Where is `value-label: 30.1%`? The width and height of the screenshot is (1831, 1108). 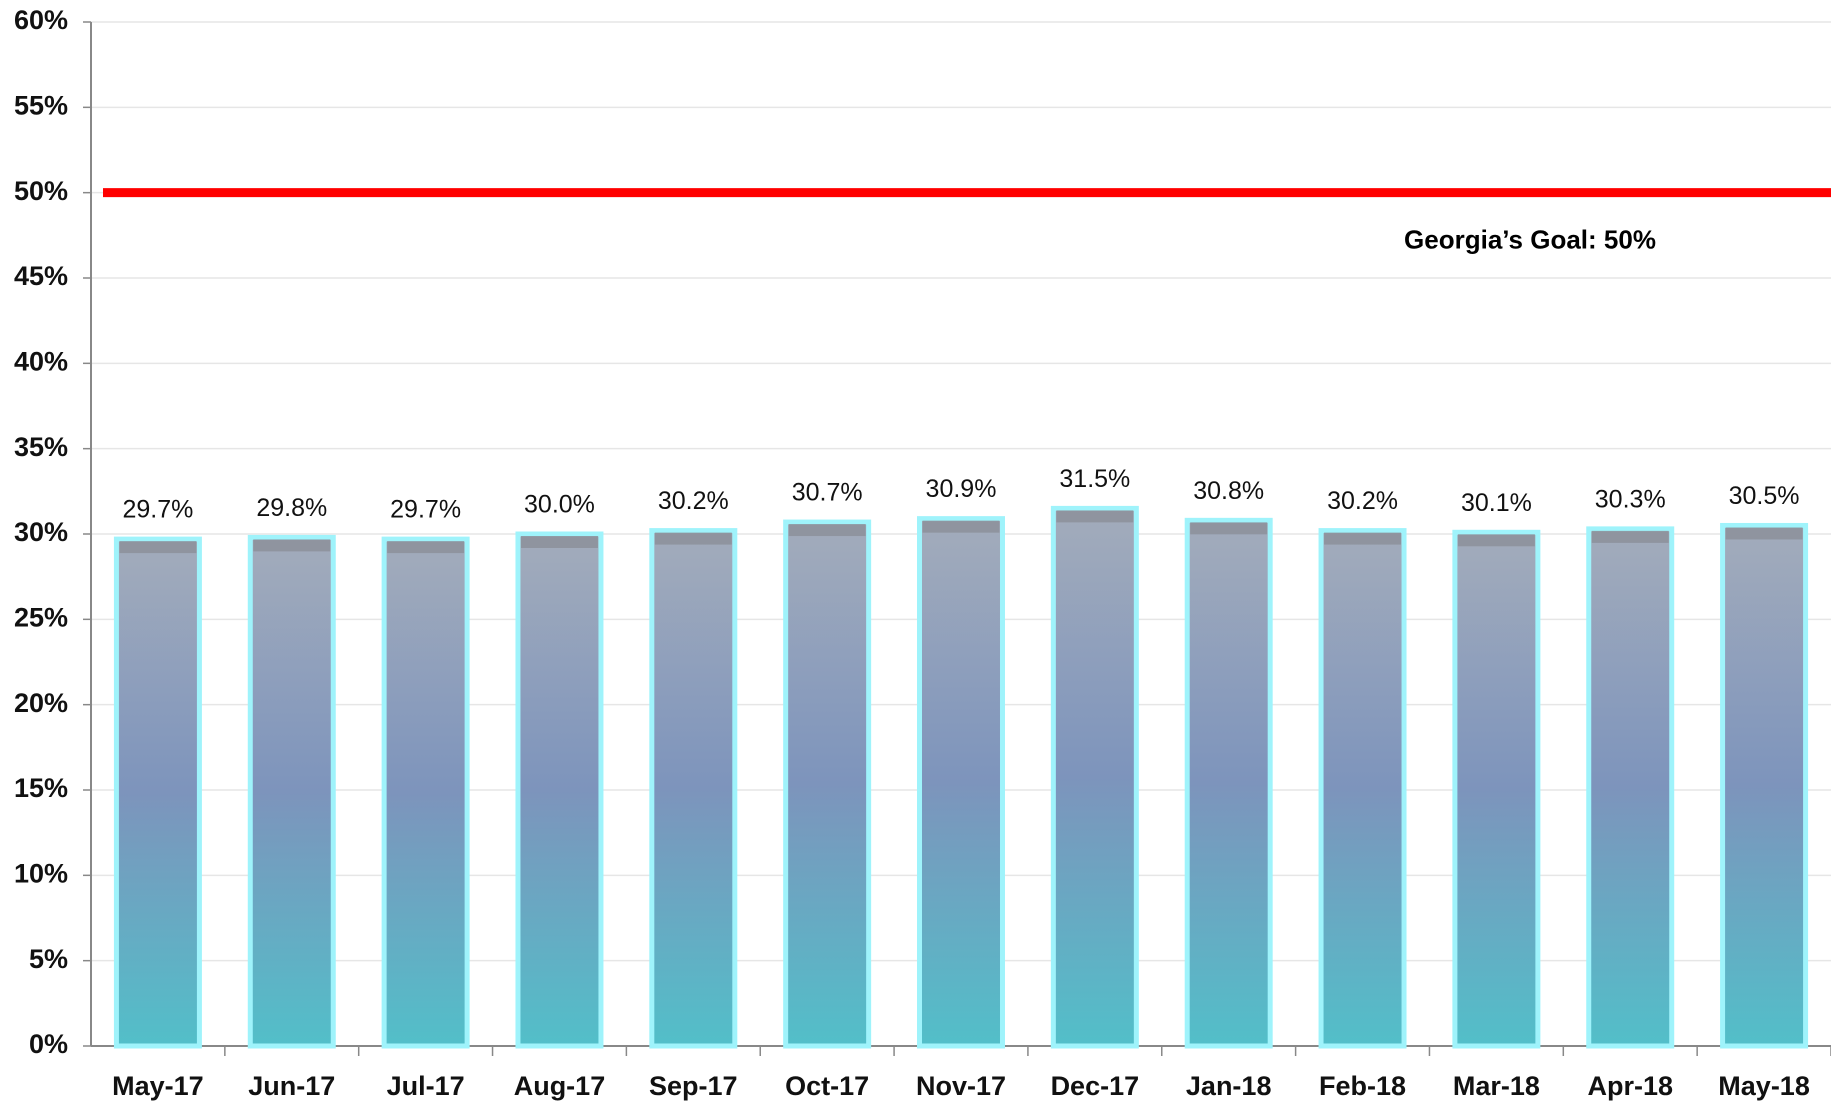 value-label: 30.1% is located at coordinates (1496, 503).